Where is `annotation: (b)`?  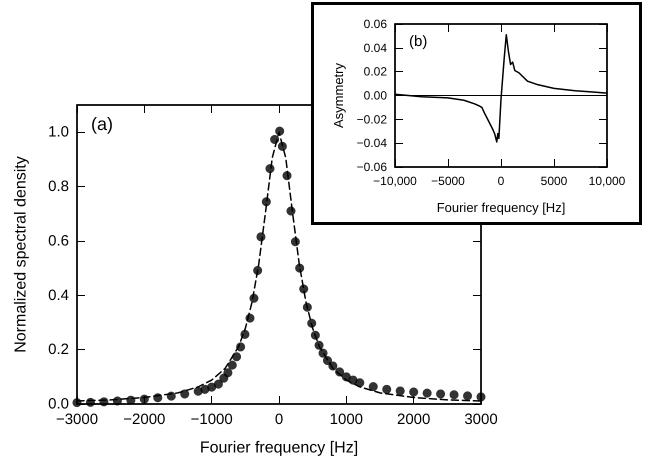 annotation: (b) is located at coordinates (418, 41).